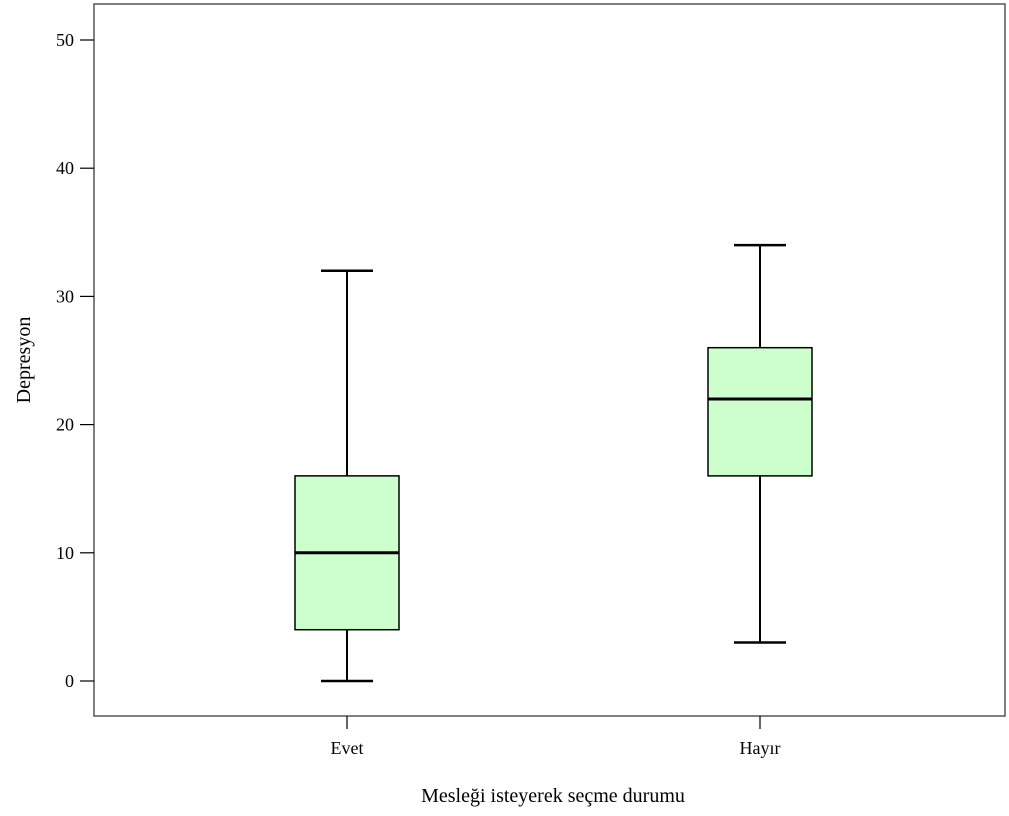 The height and width of the screenshot is (816, 1009). I want to click on box-evet, so click(347, 476).